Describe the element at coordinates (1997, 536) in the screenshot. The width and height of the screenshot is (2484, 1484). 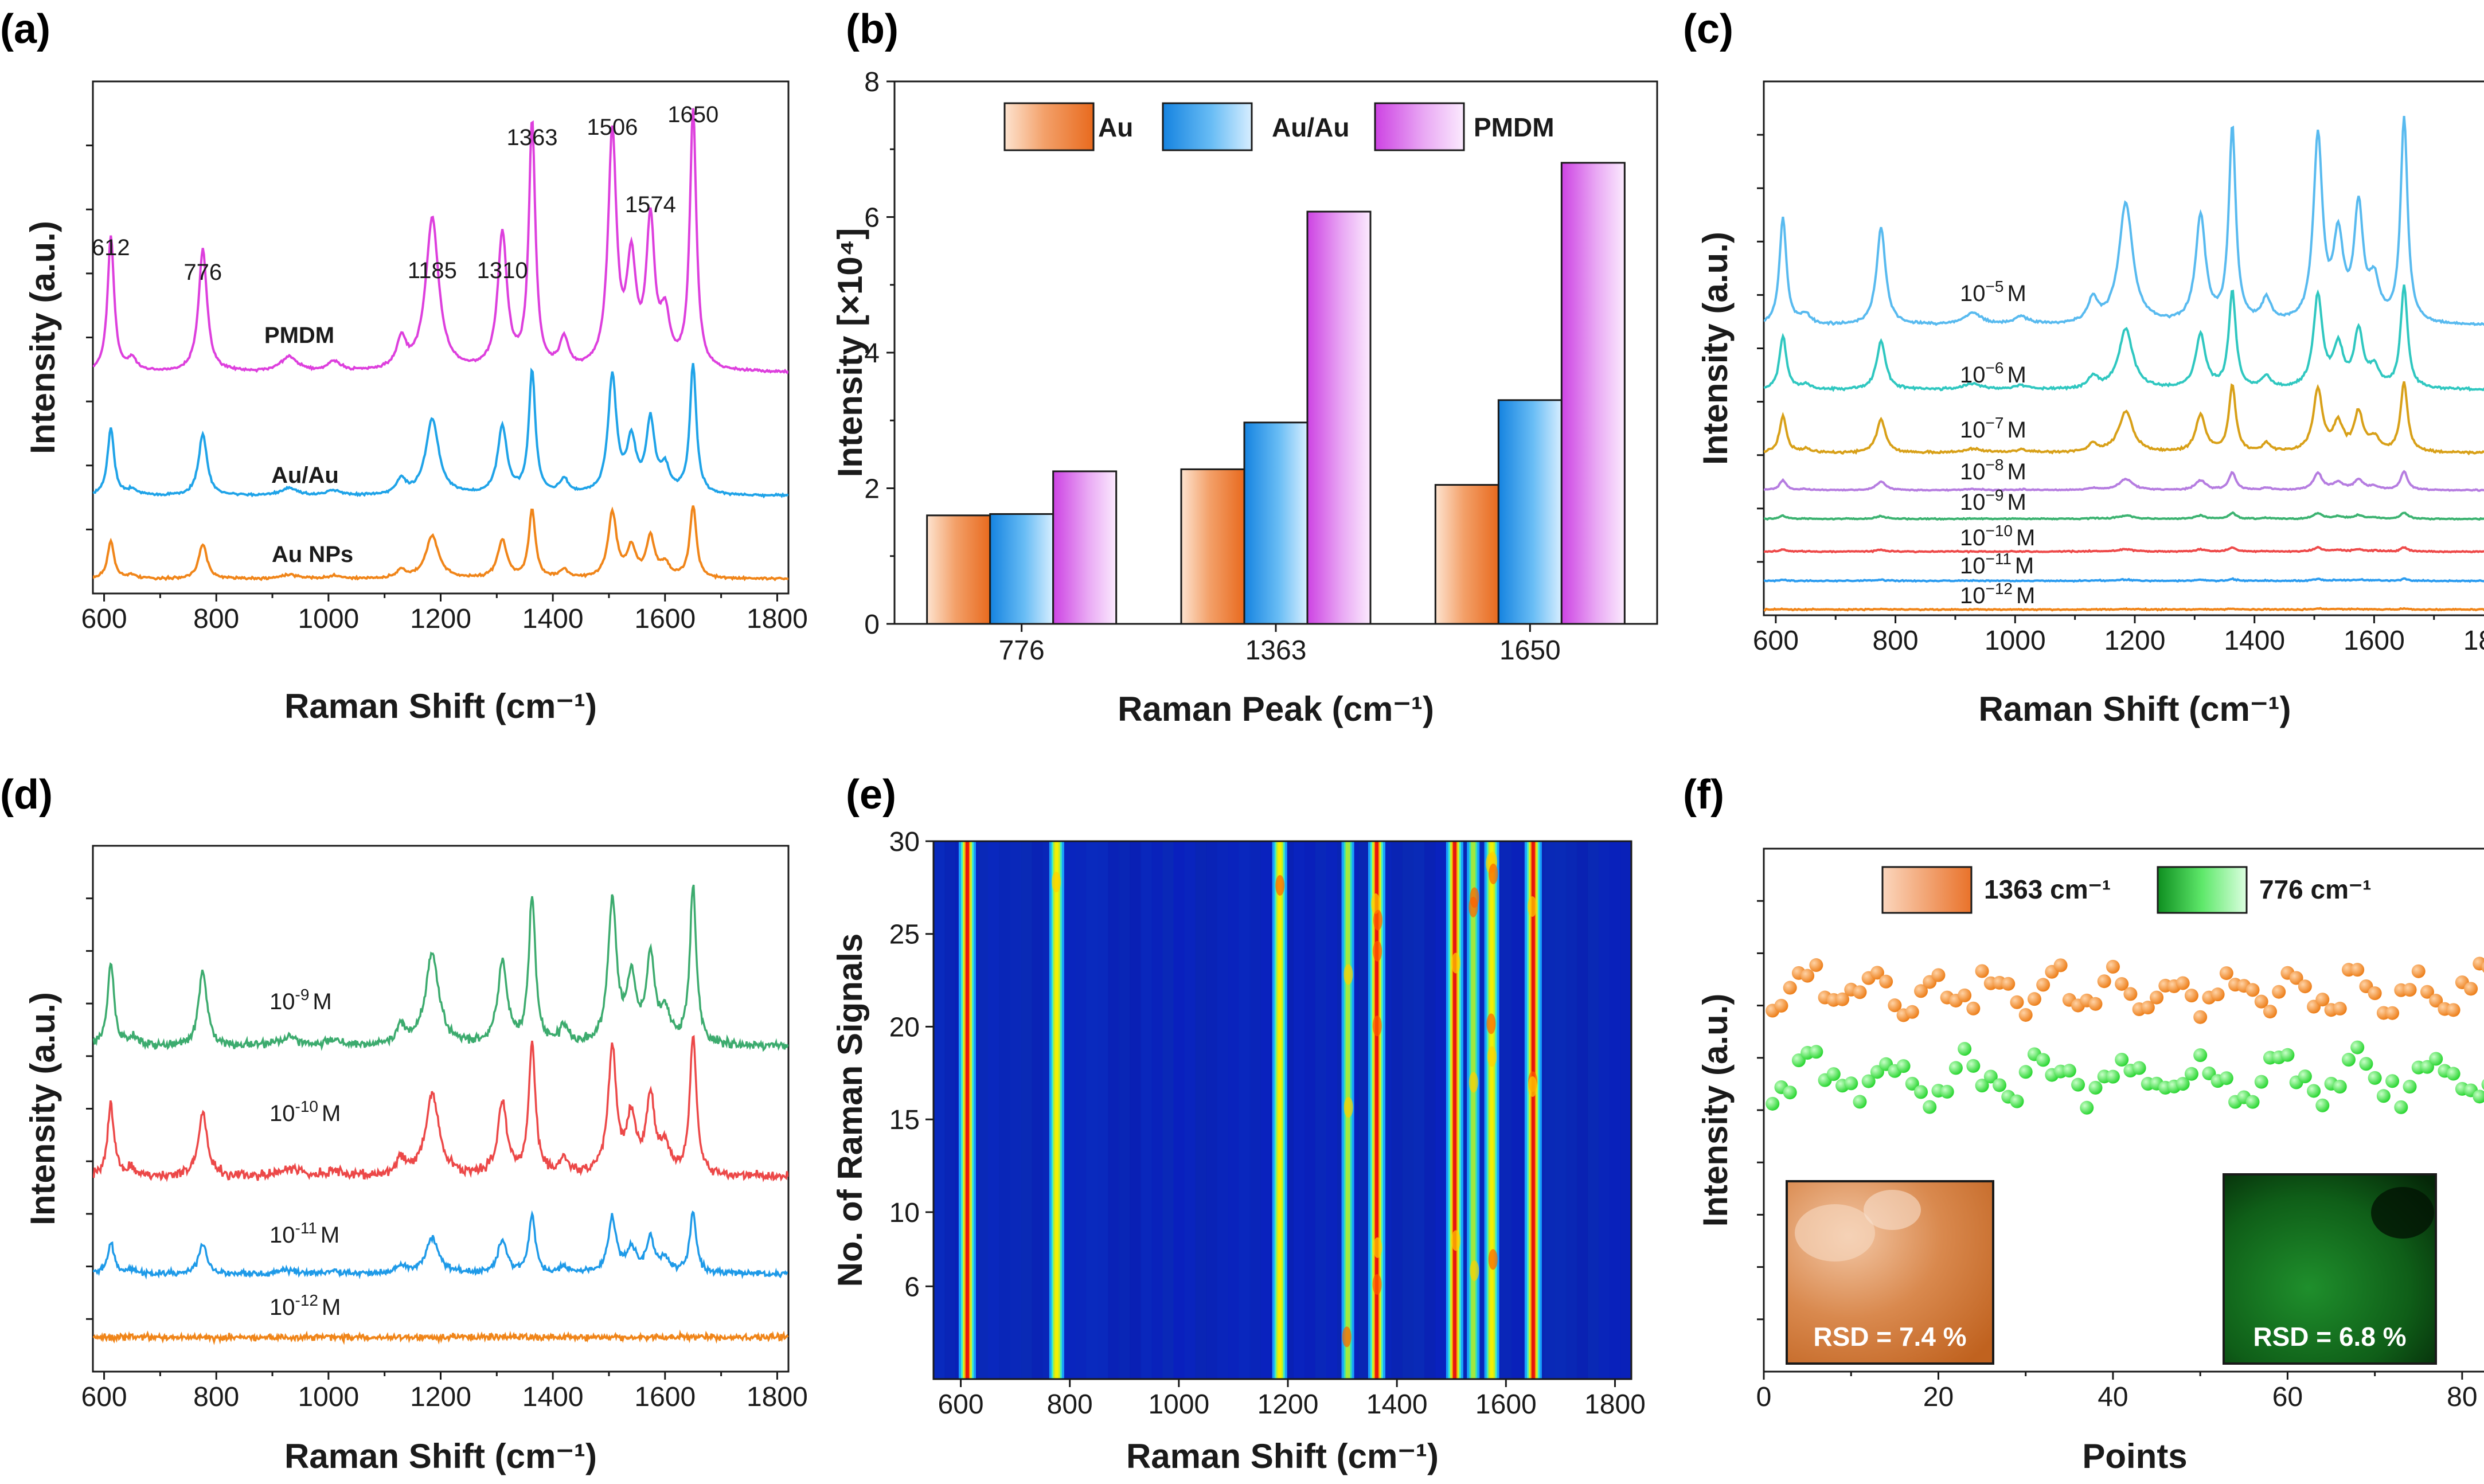
I see `conc-label-1e-10: 10−10 M` at that location.